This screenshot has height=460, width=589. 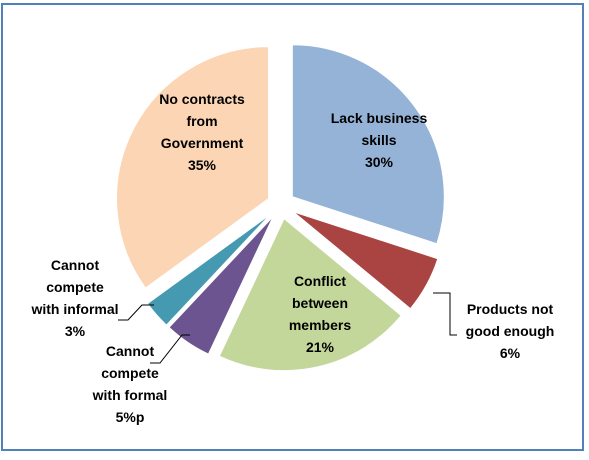 What do you see at coordinates (202, 132) in the screenshot?
I see `slice-label-5: No contracts from Government 35%` at bounding box center [202, 132].